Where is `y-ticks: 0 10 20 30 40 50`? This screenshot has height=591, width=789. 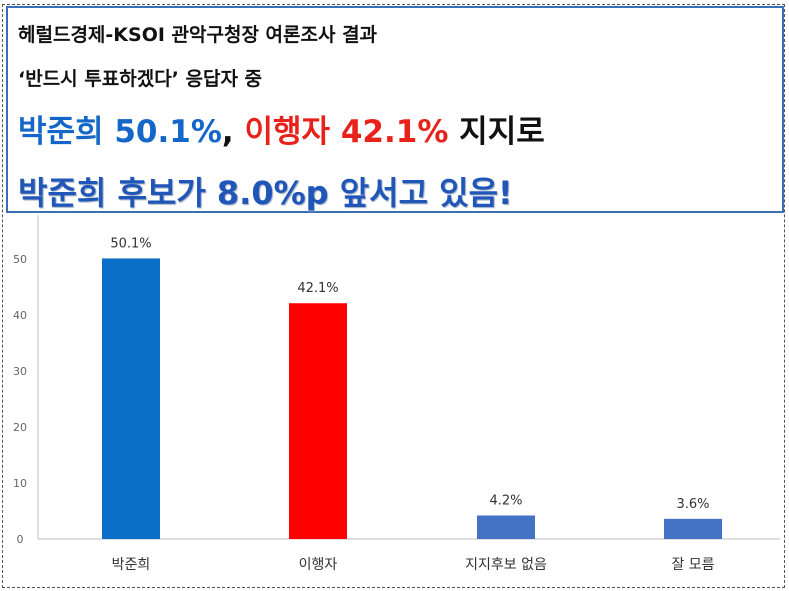
y-ticks: 0 10 20 30 40 50 is located at coordinates (20, 399).